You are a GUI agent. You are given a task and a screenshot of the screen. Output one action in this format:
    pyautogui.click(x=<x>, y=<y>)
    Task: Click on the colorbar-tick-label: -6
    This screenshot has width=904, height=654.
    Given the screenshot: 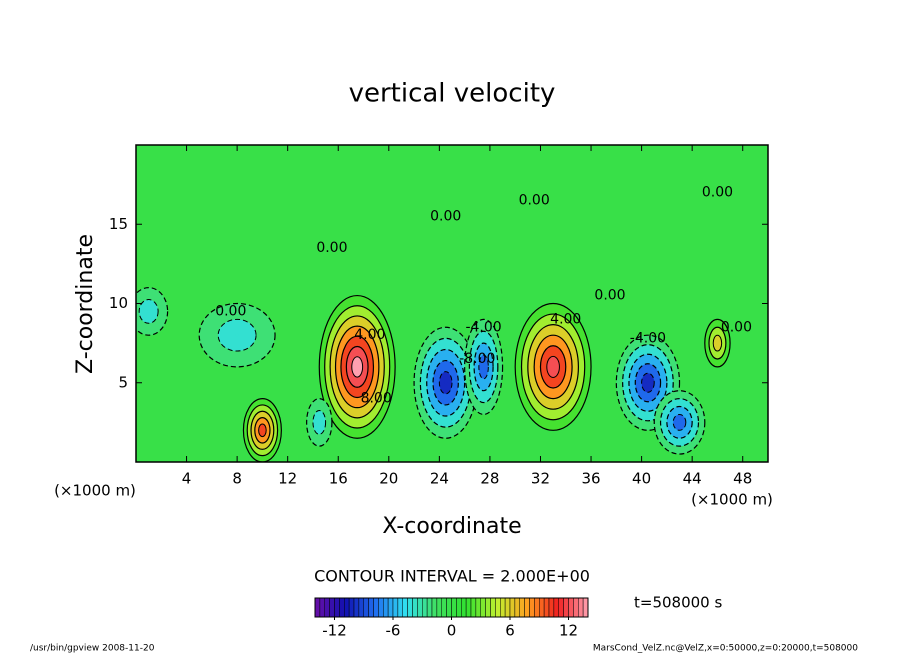 What is the action you would take?
    pyautogui.click(x=393, y=631)
    